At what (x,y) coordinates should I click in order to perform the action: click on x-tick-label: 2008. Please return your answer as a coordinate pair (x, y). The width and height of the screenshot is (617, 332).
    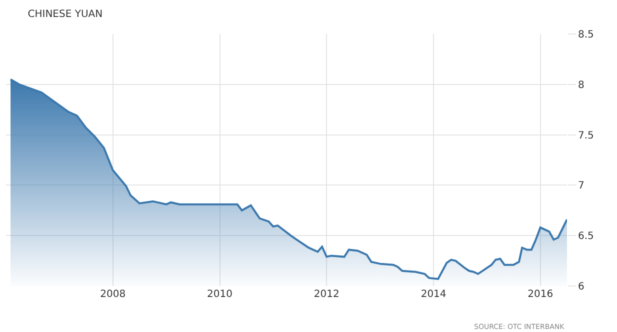
    Looking at the image, I should click on (113, 294).